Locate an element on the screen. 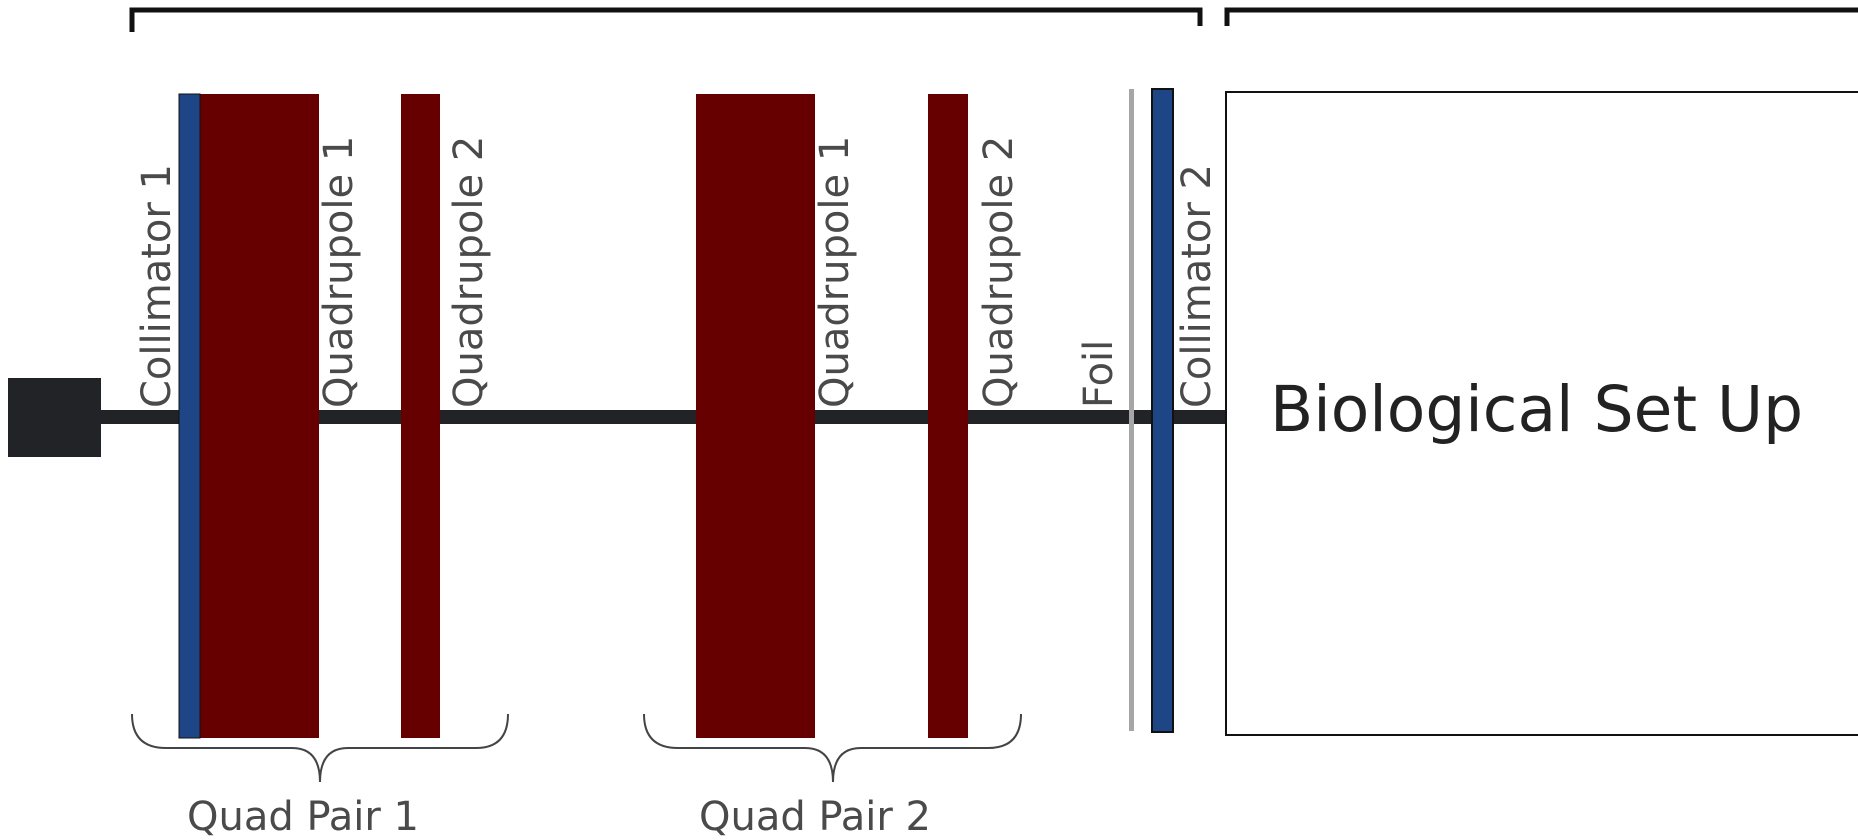 This screenshot has height=840, width=1858. beam-source is located at coordinates (54, 417).